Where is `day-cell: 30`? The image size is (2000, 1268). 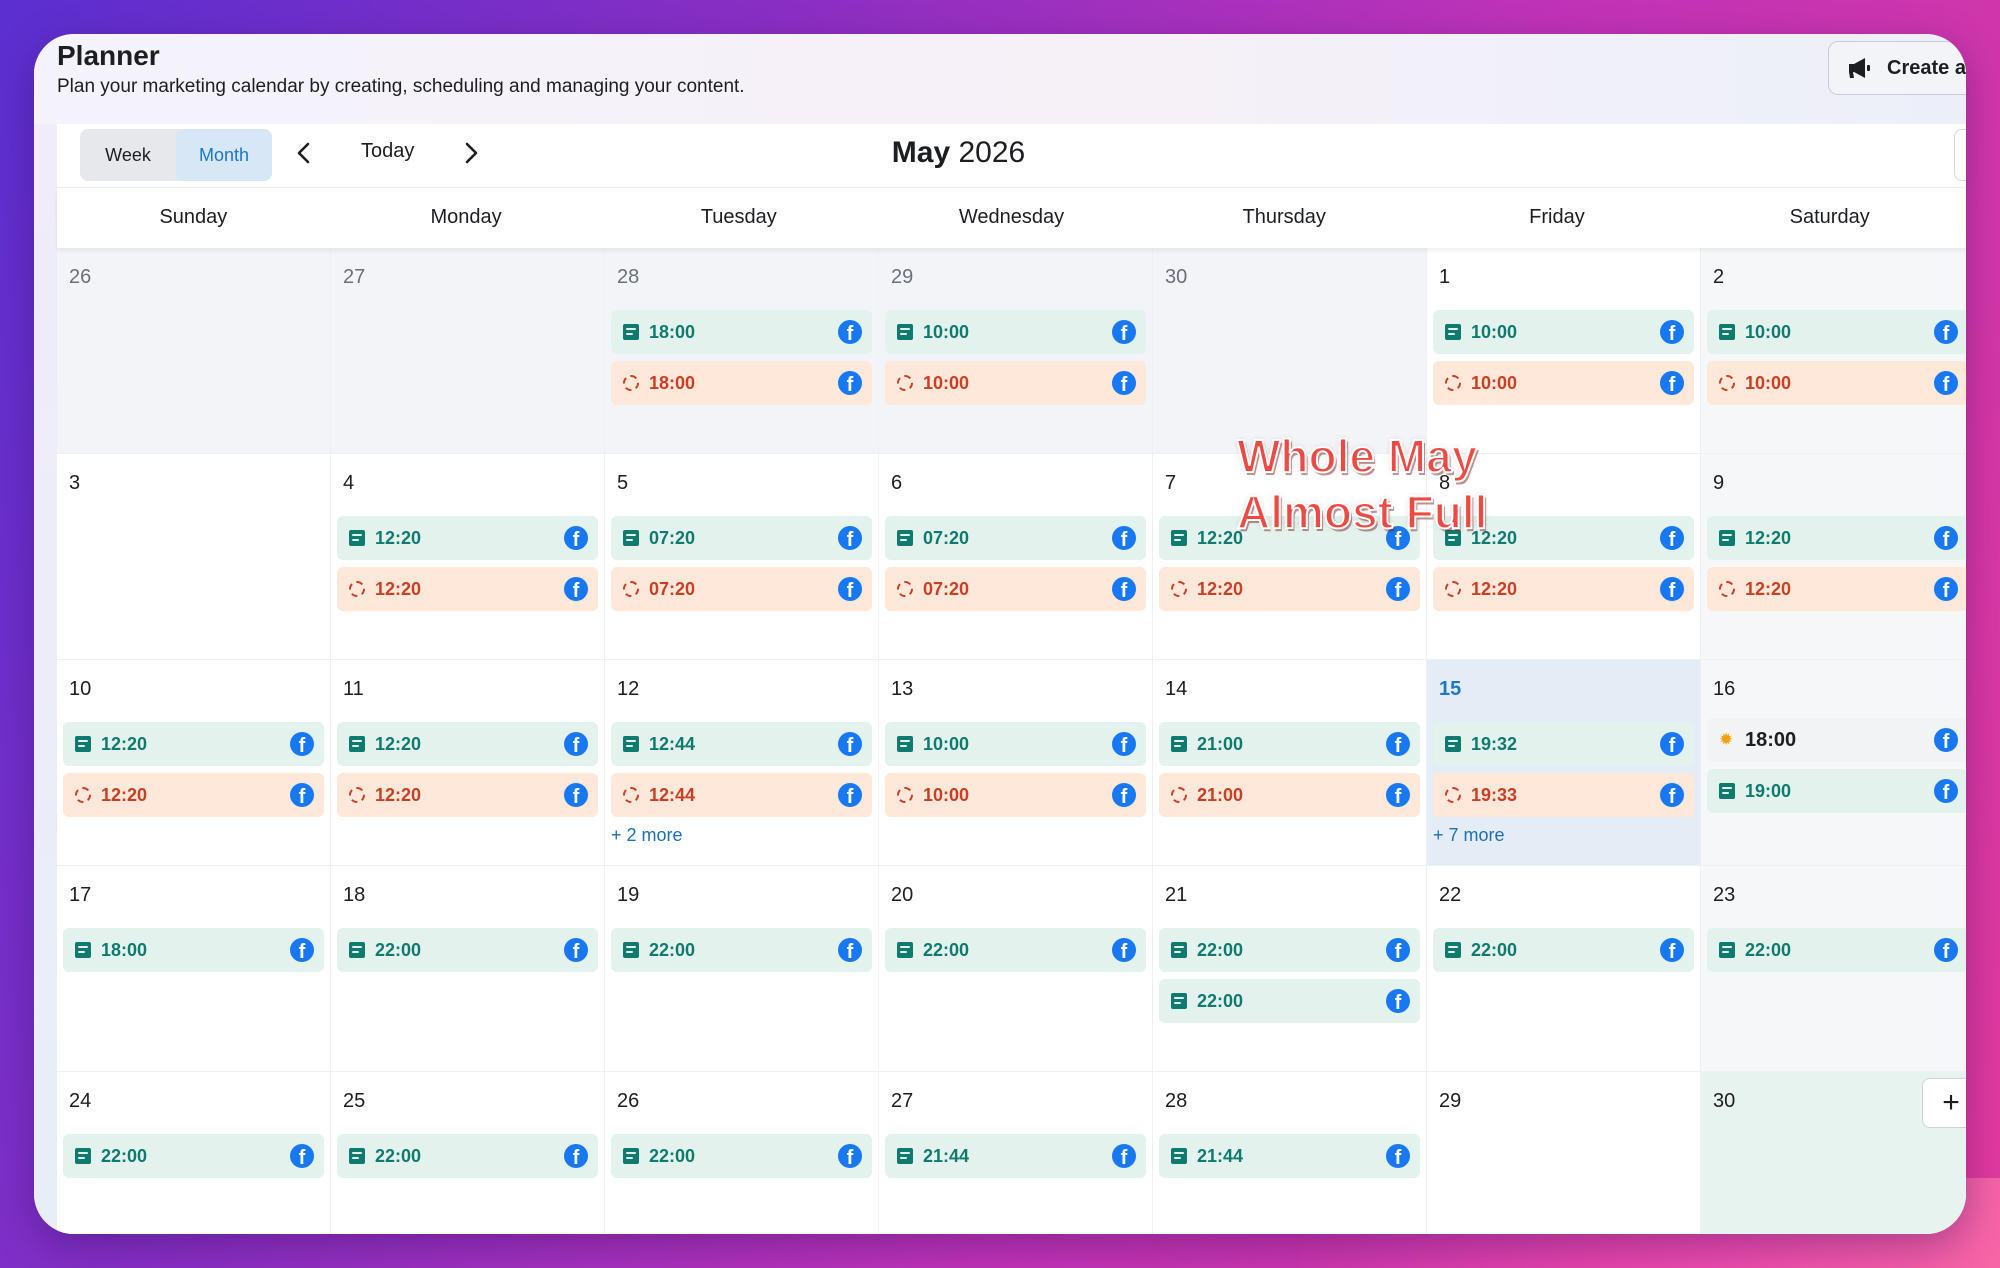 day-cell: 30 is located at coordinates (1290, 351).